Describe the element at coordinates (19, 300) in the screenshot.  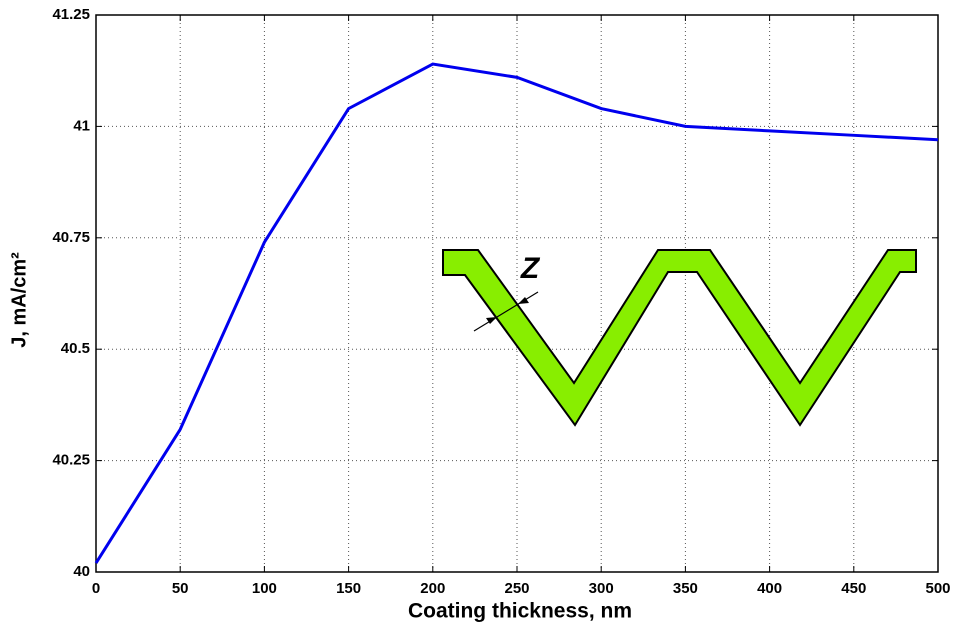
I see `y-axis-label: J, mA/cm²` at that location.